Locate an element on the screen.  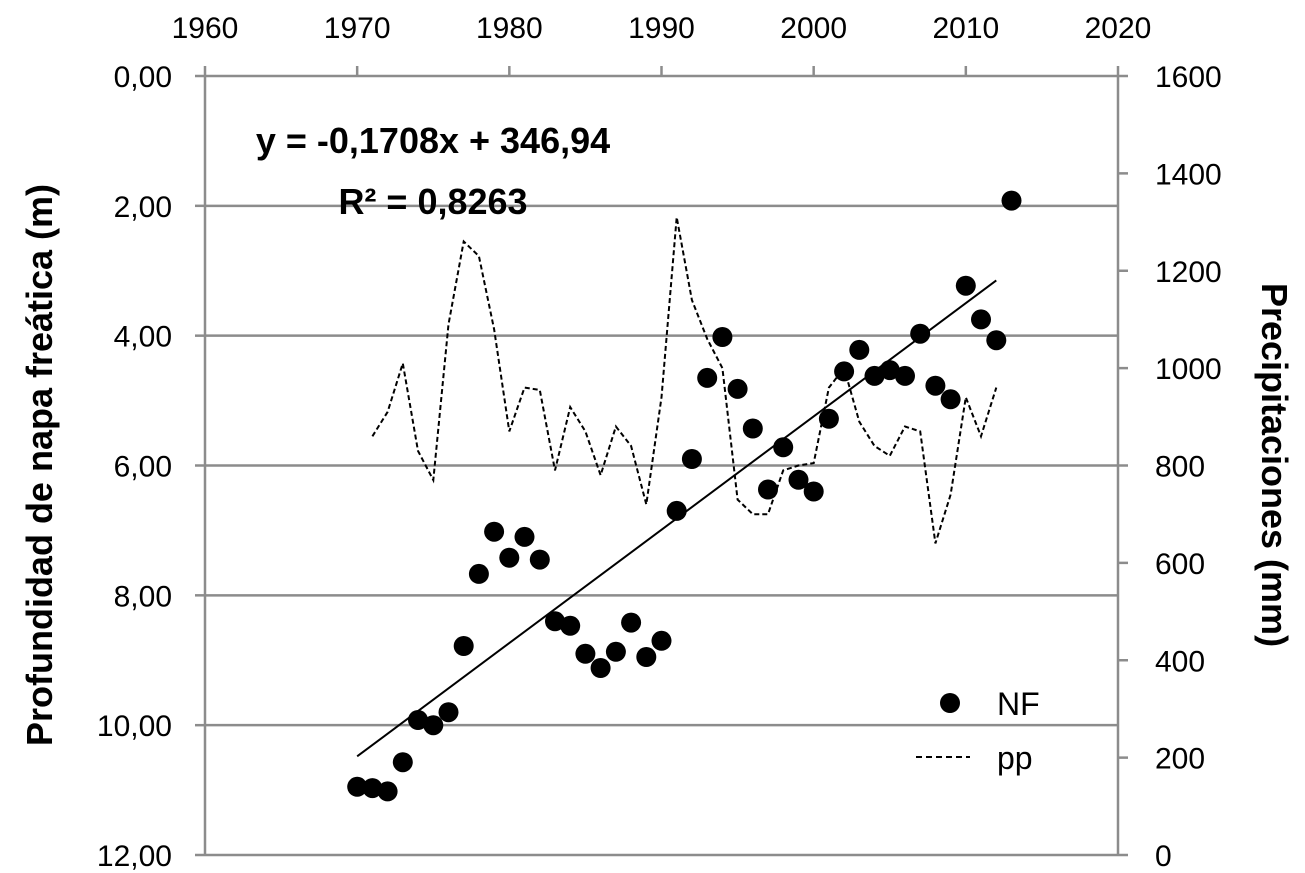
y-tick-label: 0,00 is located at coordinates (143, 77).